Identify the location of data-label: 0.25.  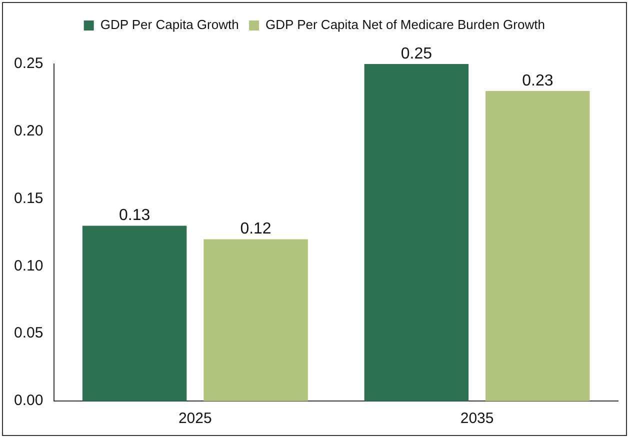
(416, 53).